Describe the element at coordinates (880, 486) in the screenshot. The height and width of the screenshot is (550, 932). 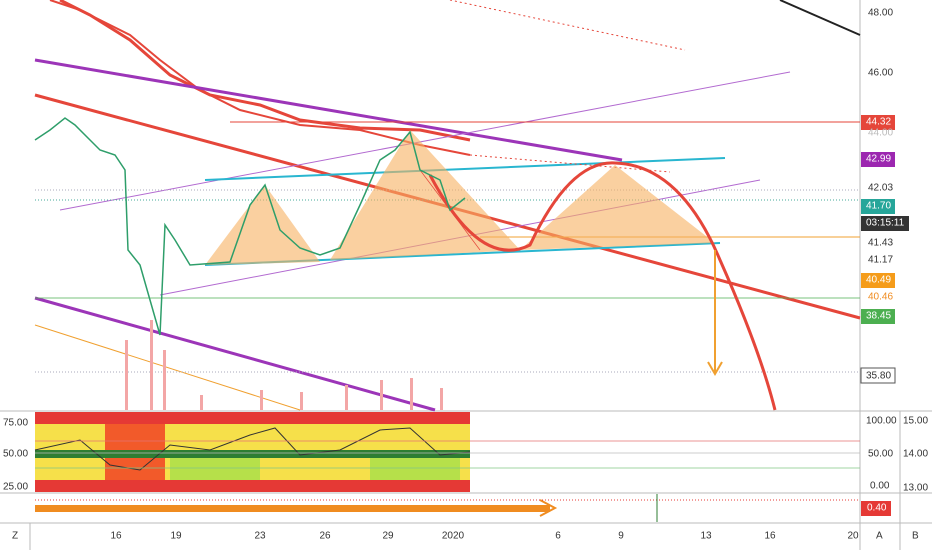
I see `indicator-right-label: 0.00` at that location.